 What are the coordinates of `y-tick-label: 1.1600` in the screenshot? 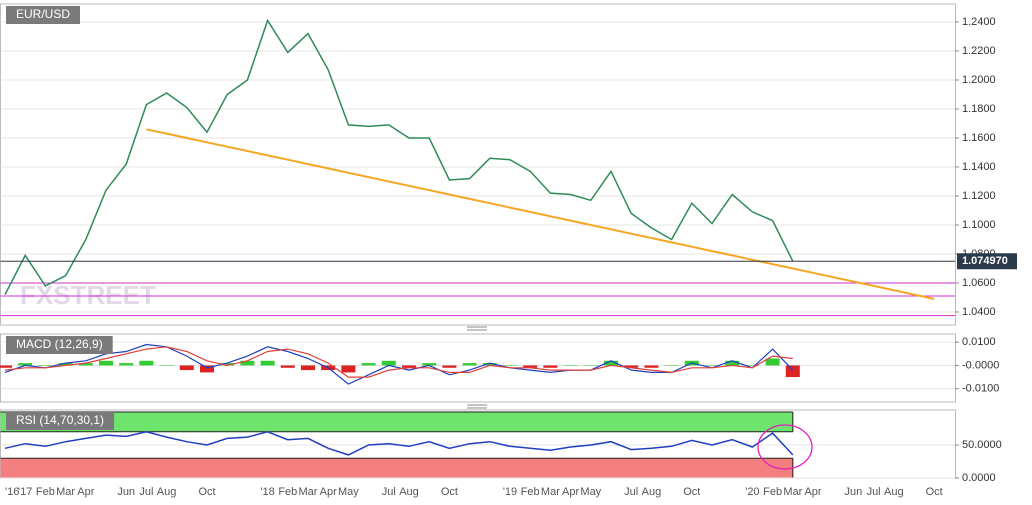 It's located at (979, 138).